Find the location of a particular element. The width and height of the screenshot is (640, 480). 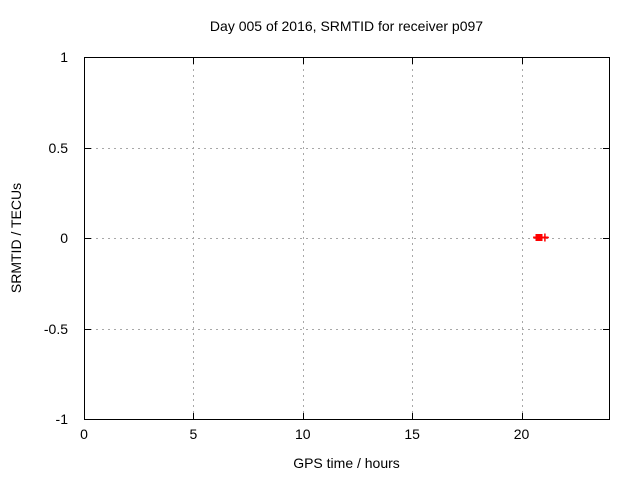

y-tick-label: 0.5 is located at coordinates (58, 147).